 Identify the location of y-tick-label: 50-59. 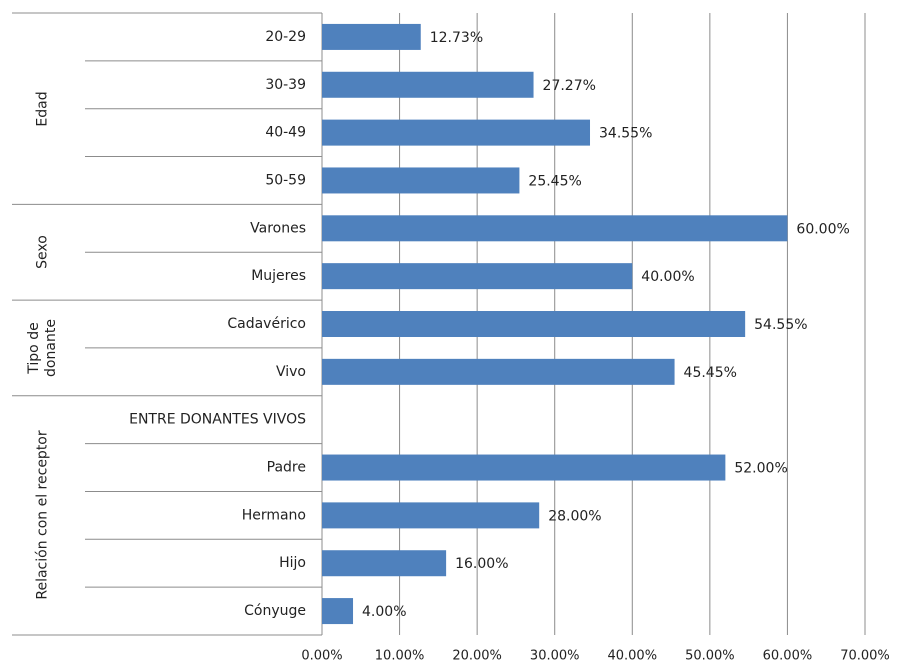
(285, 180).